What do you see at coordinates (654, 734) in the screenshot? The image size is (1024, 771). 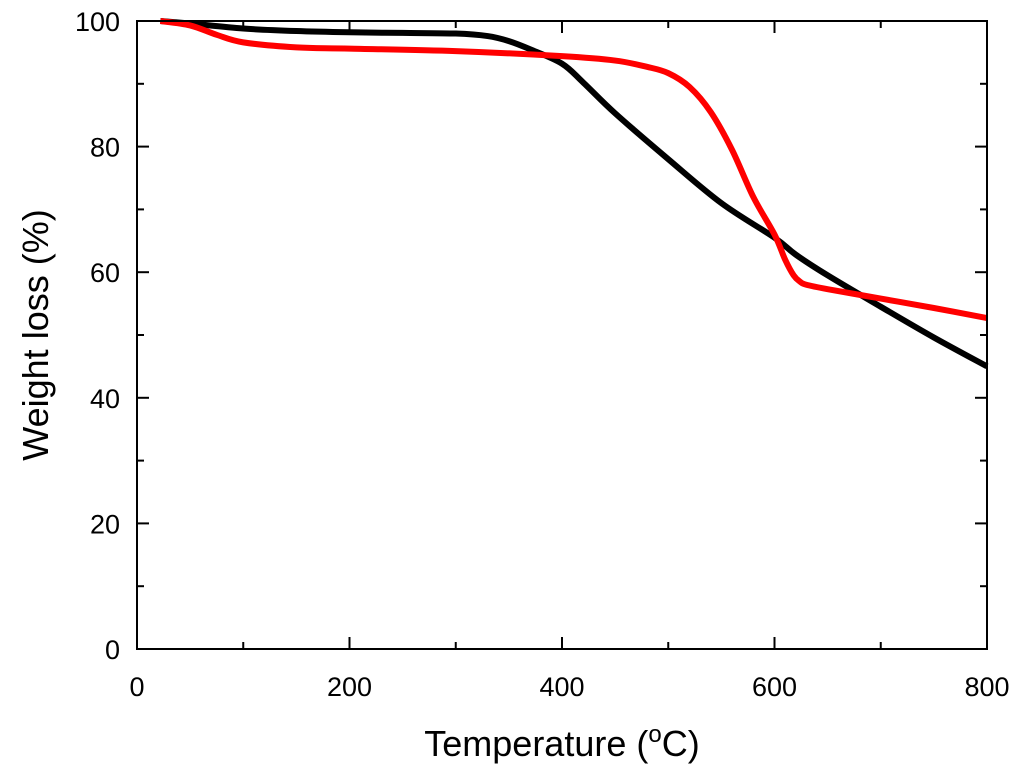 I see `x-axis-title-degree: o` at bounding box center [654, 734].